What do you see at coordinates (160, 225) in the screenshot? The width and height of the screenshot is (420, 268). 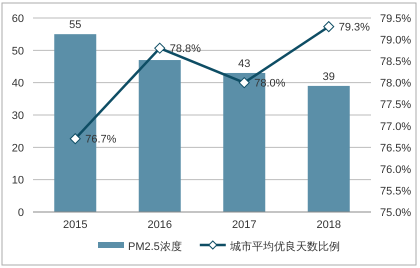 I see `x-tick-label: 2016` at bounding box center [160, 225].